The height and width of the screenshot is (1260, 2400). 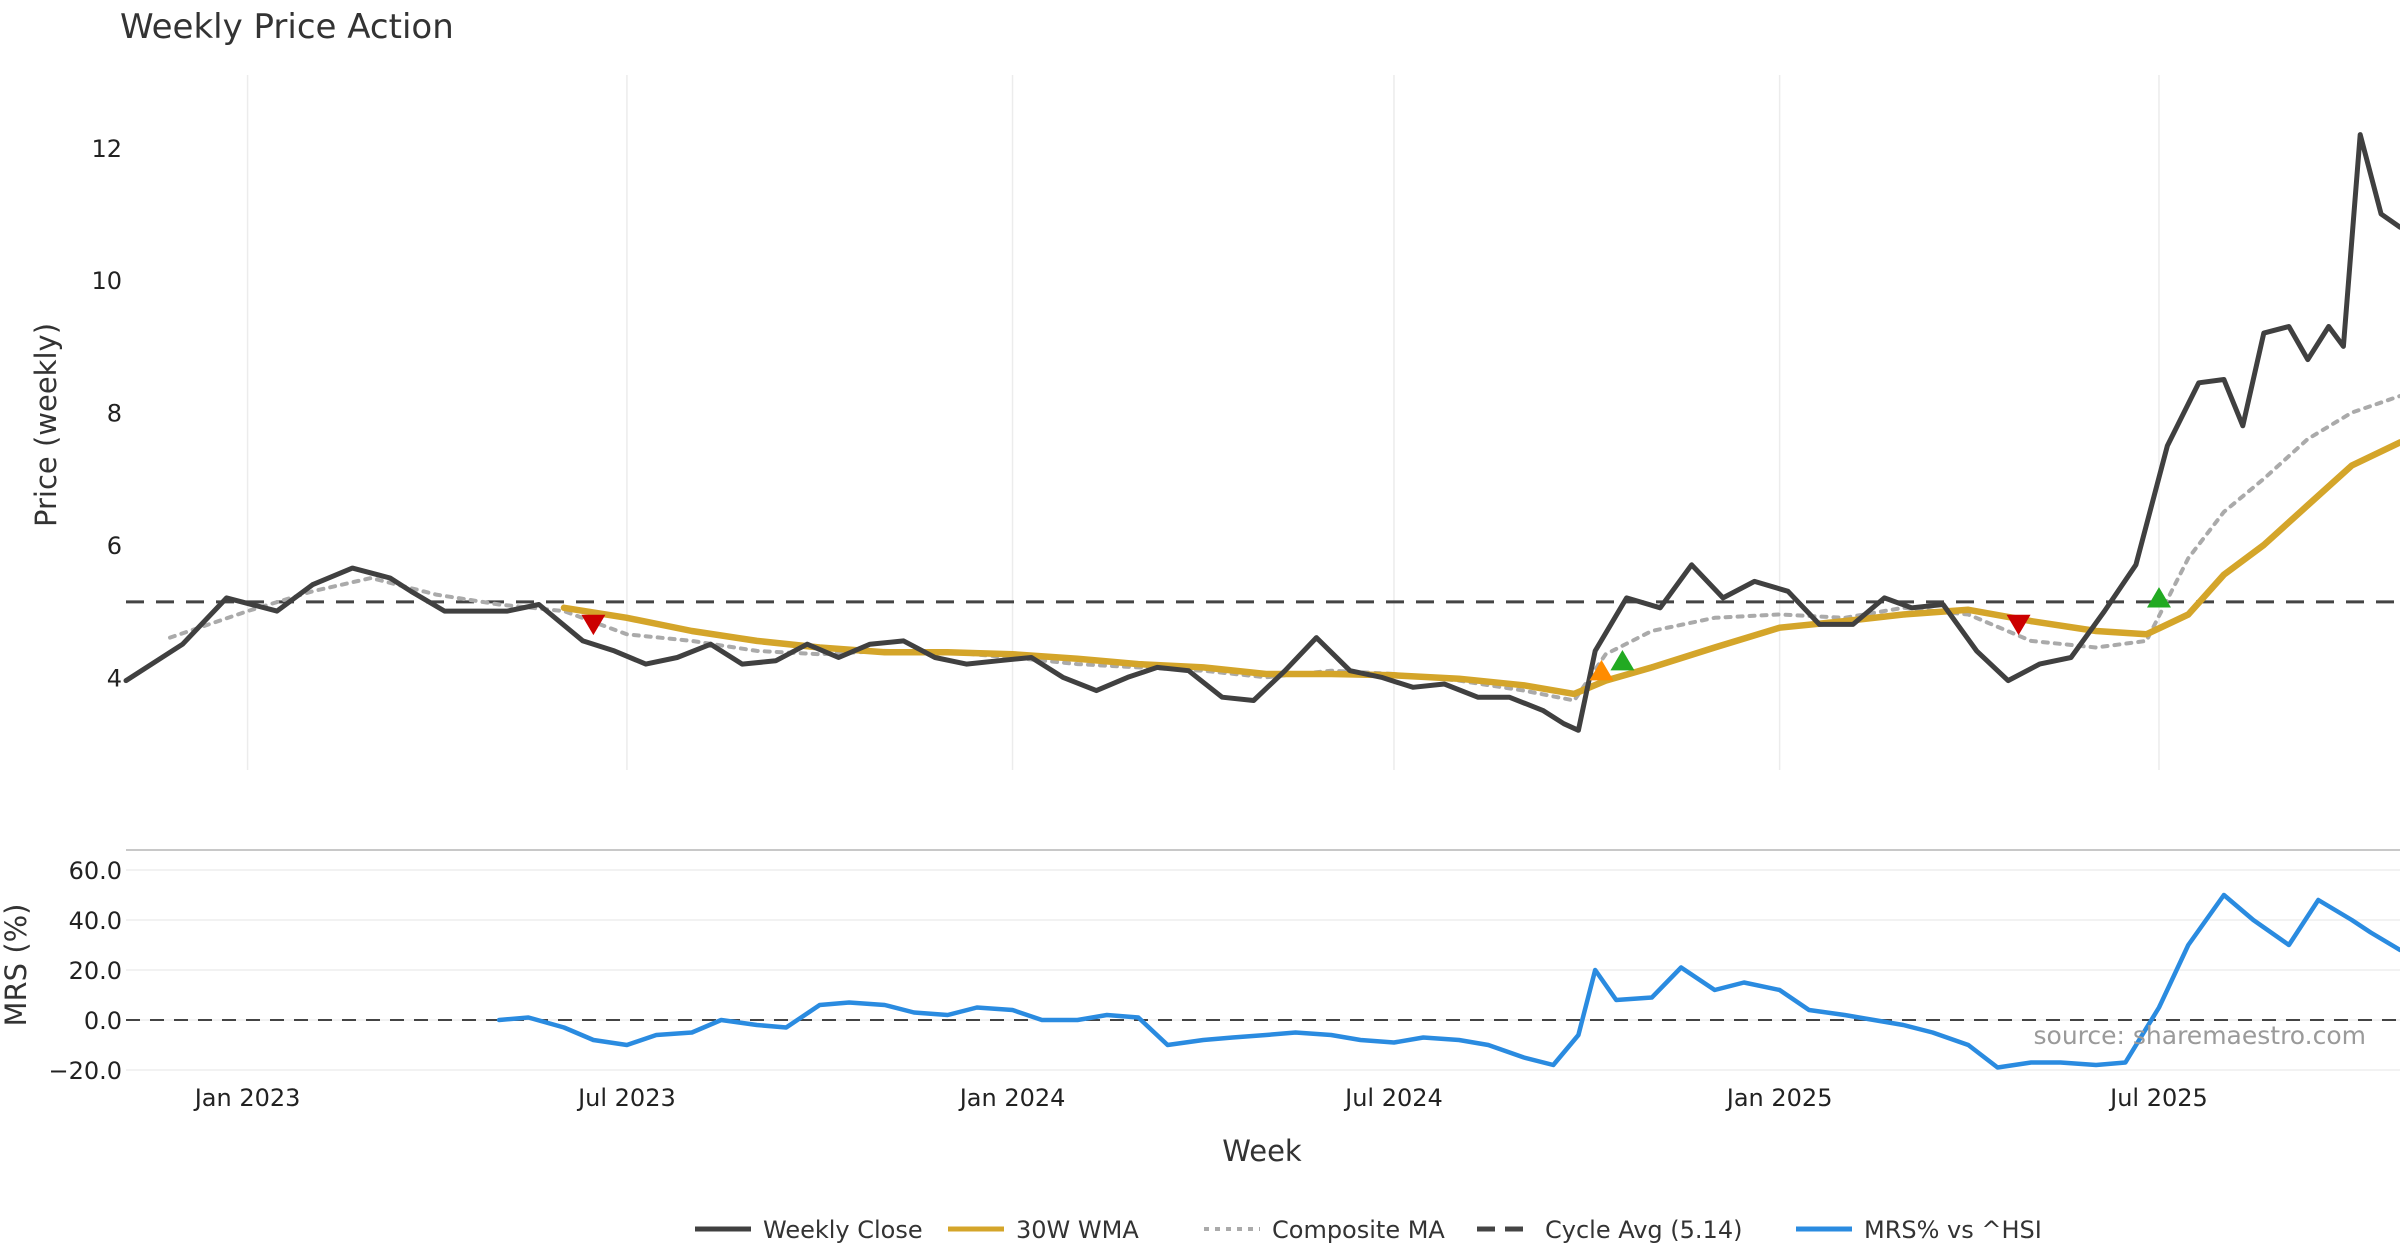 I want to click on x-tick-label: Jan 2023, so click(x=247, y=1098).